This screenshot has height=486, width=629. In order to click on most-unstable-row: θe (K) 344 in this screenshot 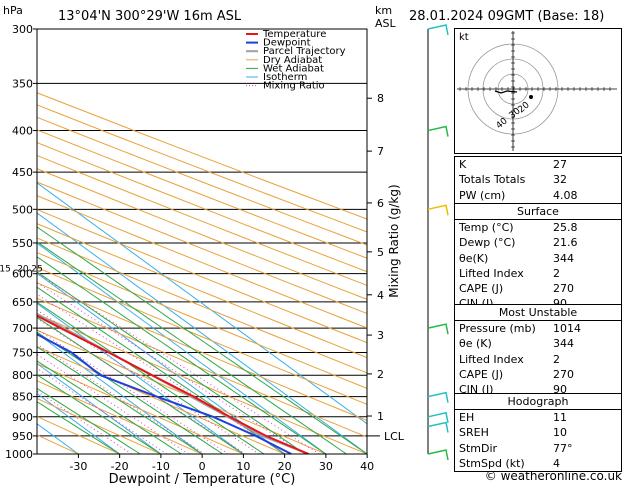, I will do `click(538, 343)`.